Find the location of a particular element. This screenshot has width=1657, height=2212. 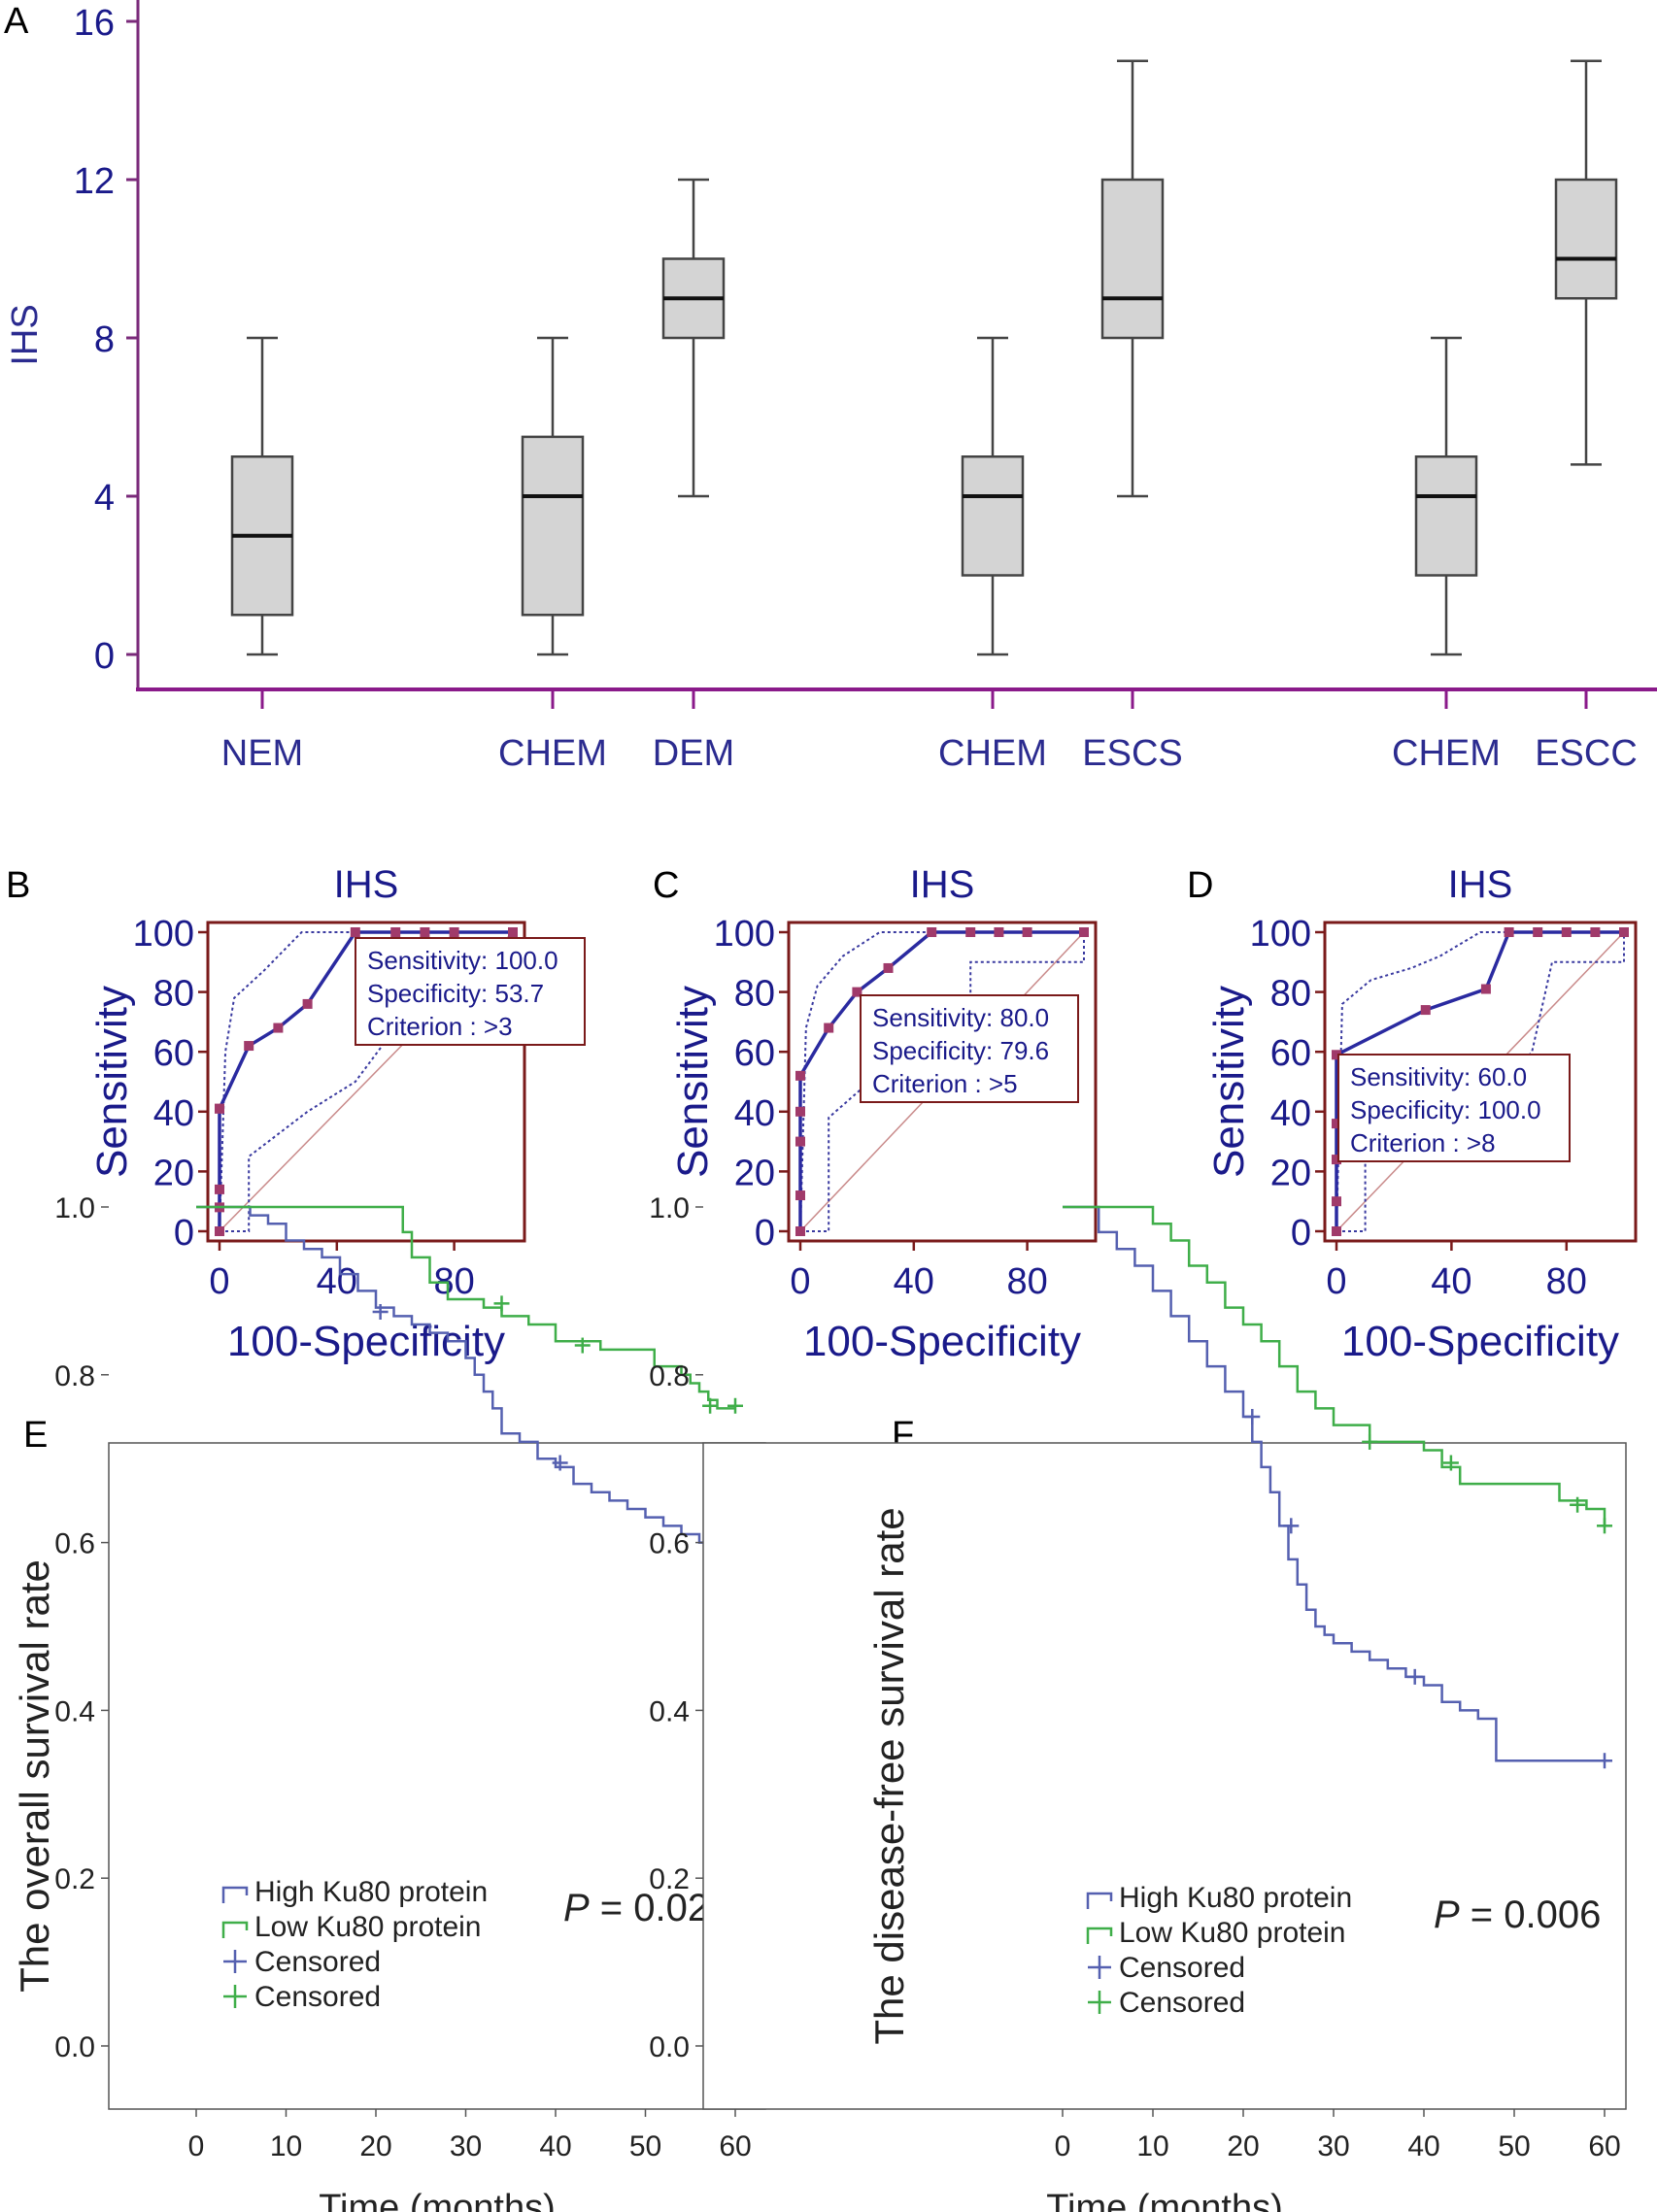

roc-y-tick-label: 80 is located at coordinates (173, 994).